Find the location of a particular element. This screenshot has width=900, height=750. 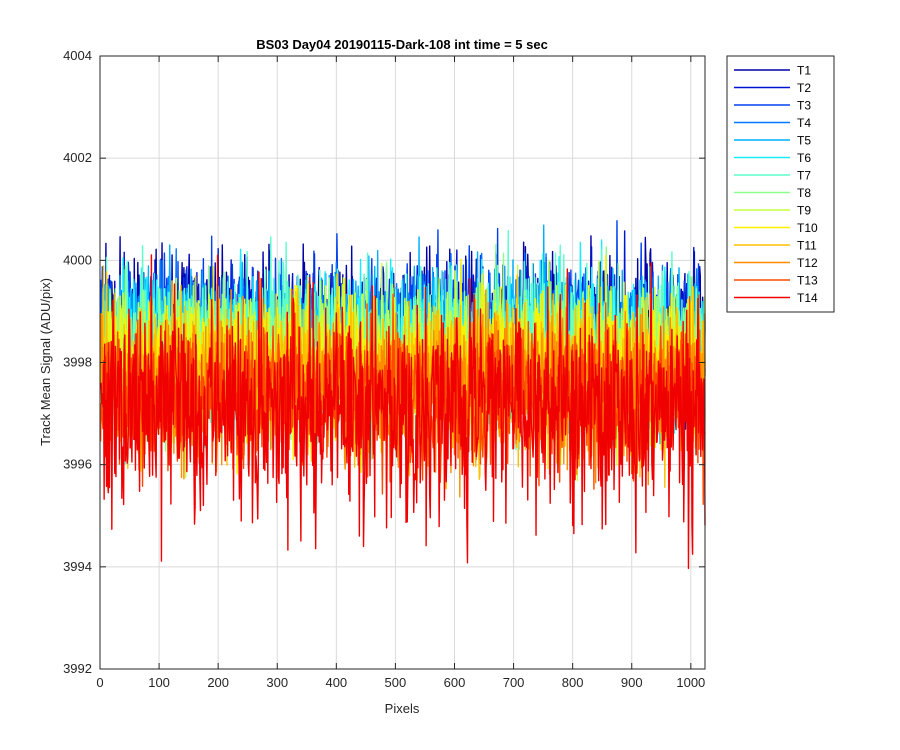

x-tick-label: 400 is located at coordinates (336, 682).